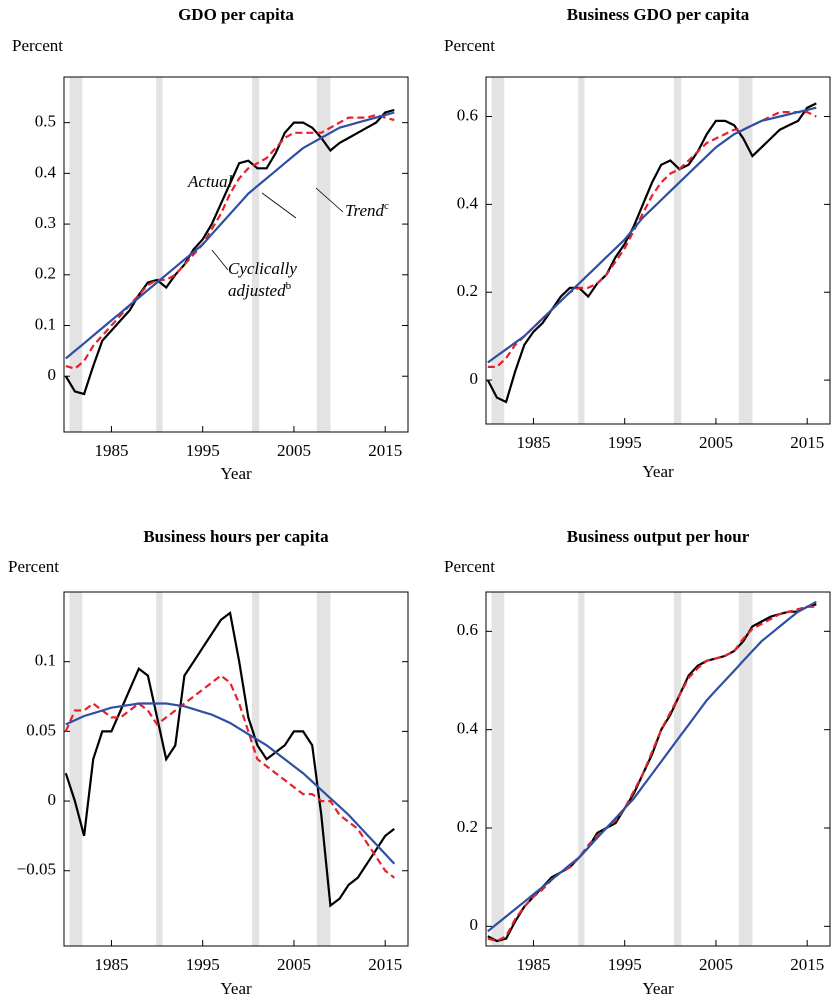 Image resolution: width=840 pixels, height=1001 pixels. I want to click on chart-title: GDO per capita, so click(236, 14).